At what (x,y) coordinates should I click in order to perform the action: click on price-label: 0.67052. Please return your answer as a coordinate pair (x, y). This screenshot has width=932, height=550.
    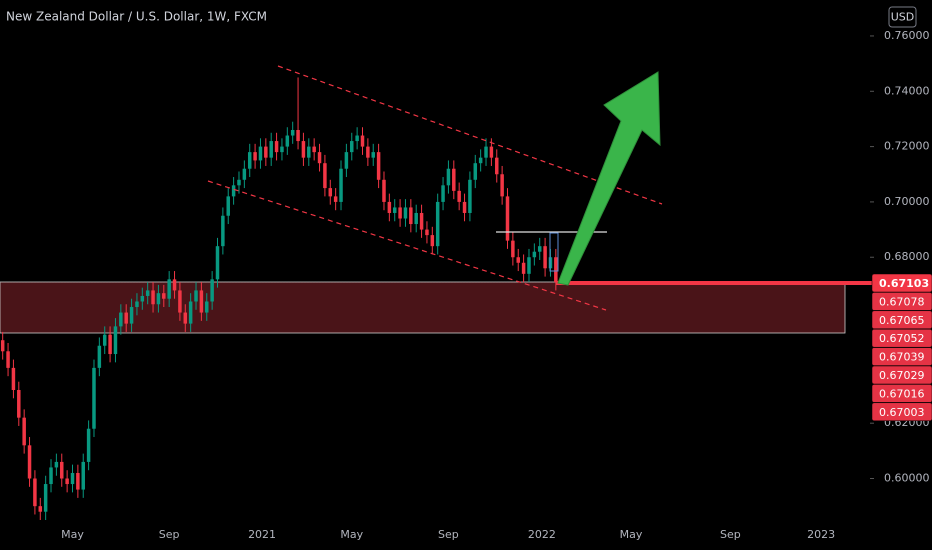
    Looking at the image, I should click on (902, 338).